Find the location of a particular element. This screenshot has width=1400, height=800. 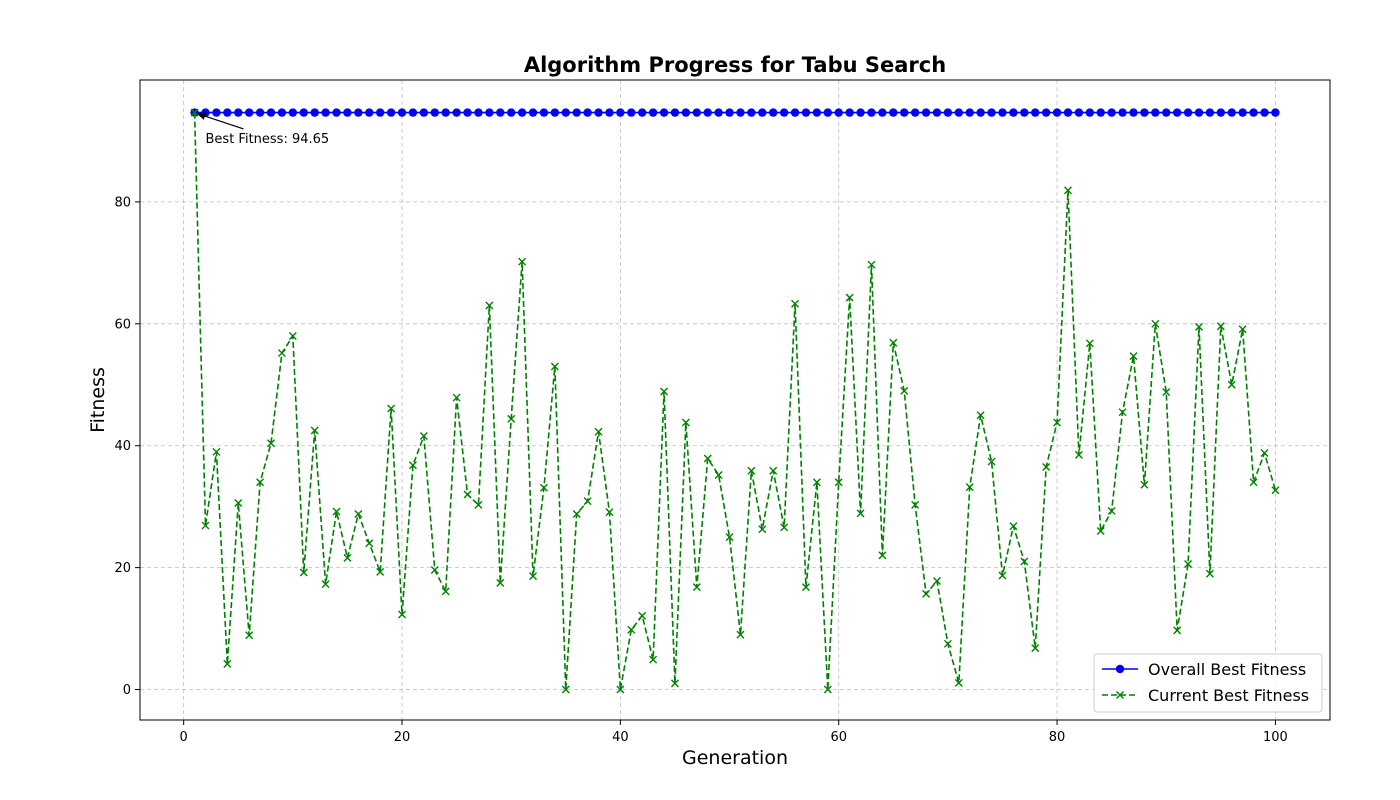

x-tick-label: 20 is located at coordinates (402, 737).